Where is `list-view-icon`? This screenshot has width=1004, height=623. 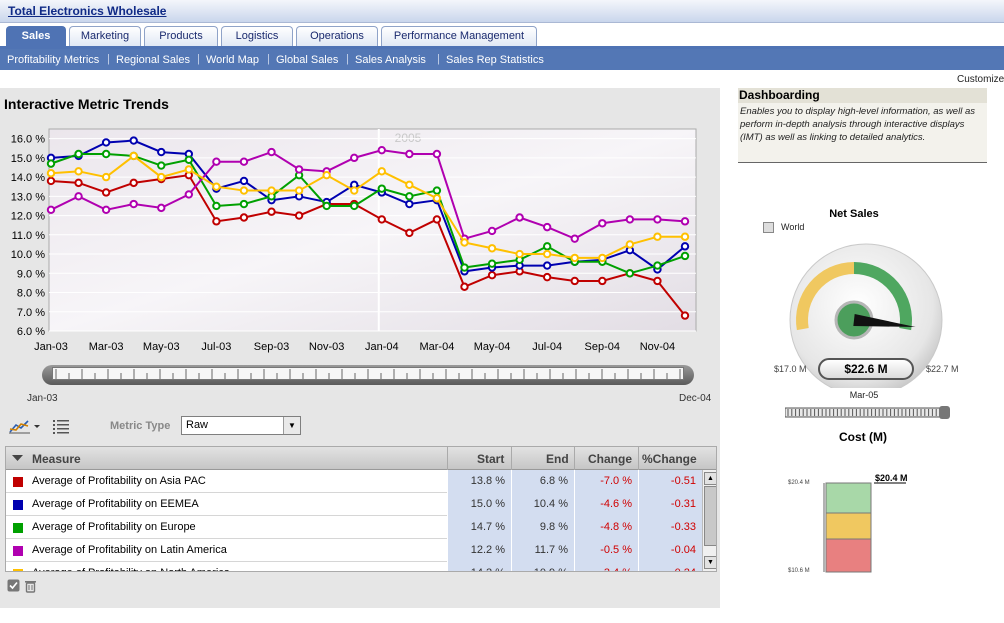 list-view-icon is located at coordinates (61, 426).